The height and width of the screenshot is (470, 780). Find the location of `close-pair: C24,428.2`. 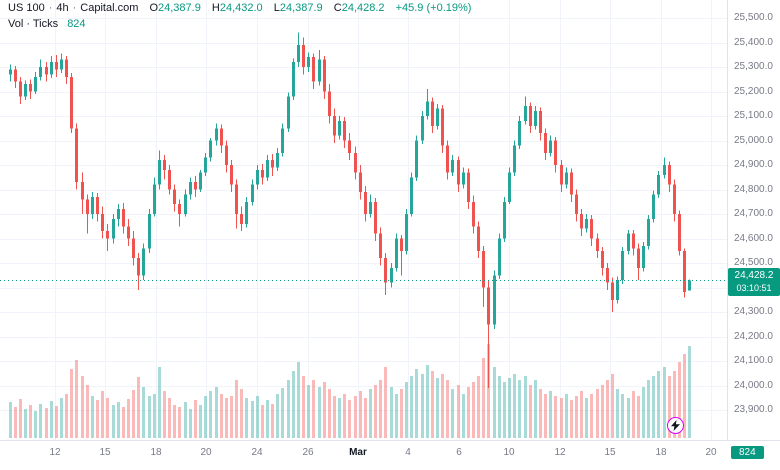

close-pair: C24,428.2 is located at coordinates (359, 8).